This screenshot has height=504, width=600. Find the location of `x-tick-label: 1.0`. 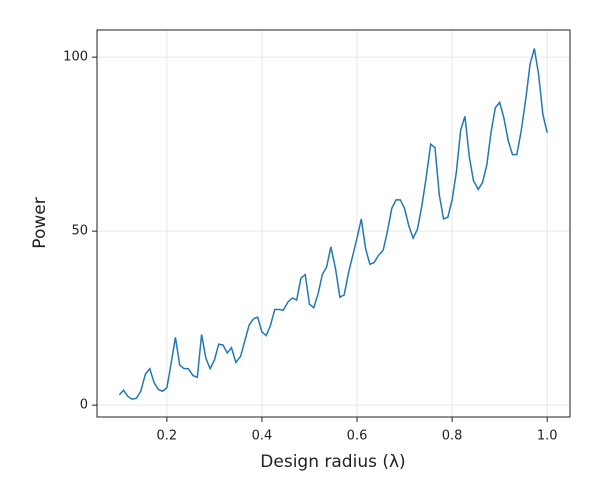

x-tick-label: 1.0 is located at coordinates (547, 436).